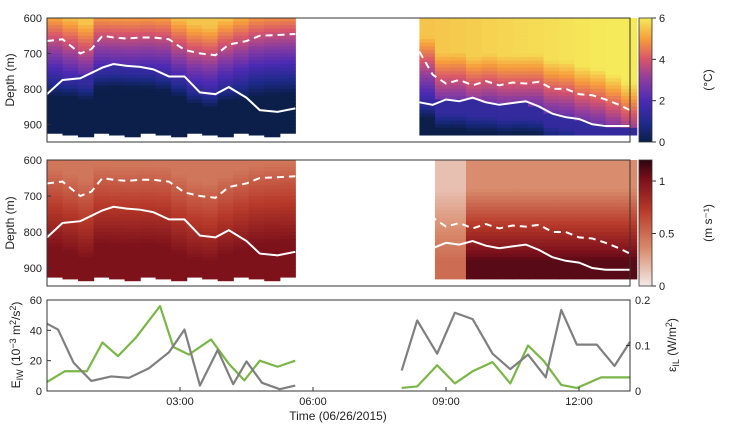 This screenshot has height=434, width=732. Describe the element at coordinates (33, 197) in the screenshot. I see `y-tick-label: 700` at that location.